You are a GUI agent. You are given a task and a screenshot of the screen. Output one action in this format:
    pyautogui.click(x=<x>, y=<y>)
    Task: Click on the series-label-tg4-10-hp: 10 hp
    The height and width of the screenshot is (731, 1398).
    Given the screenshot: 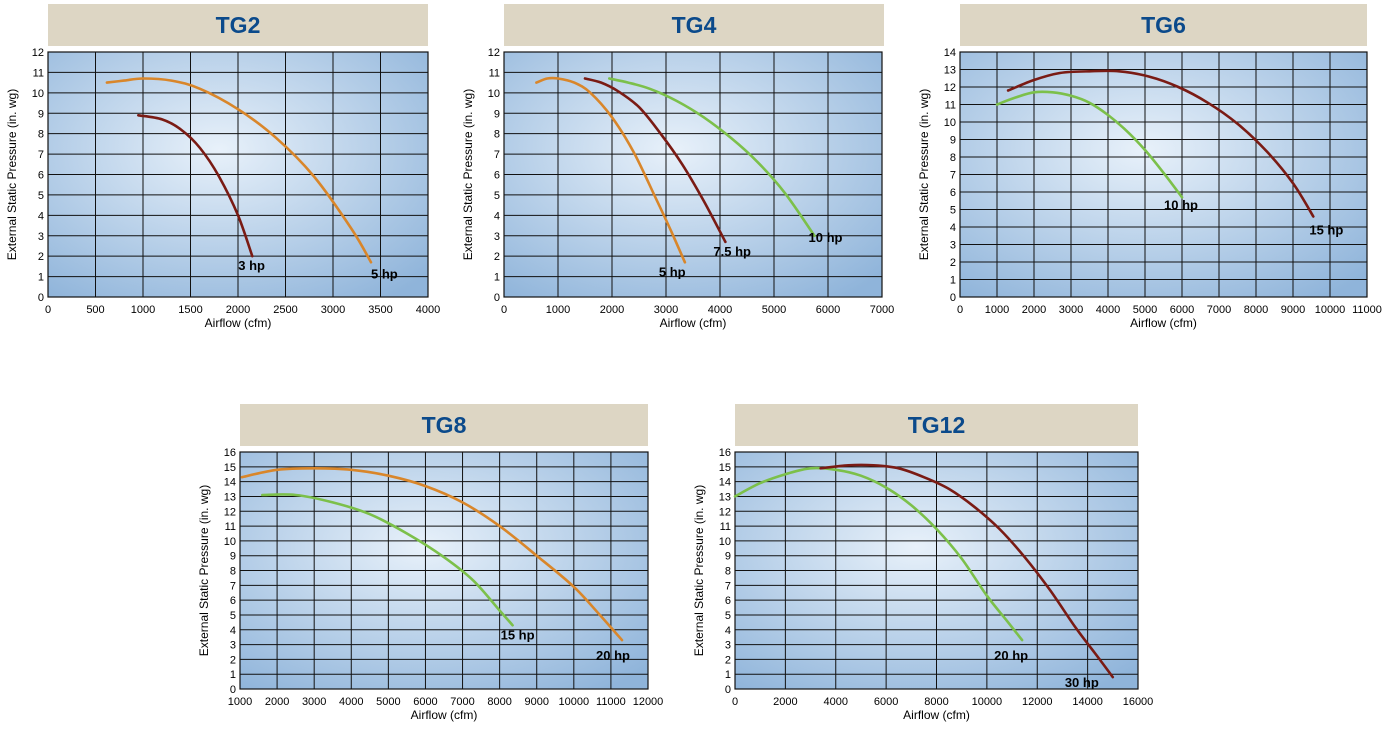 What is the action you would take?
    pyautogui.click(x=826, y=237)
    